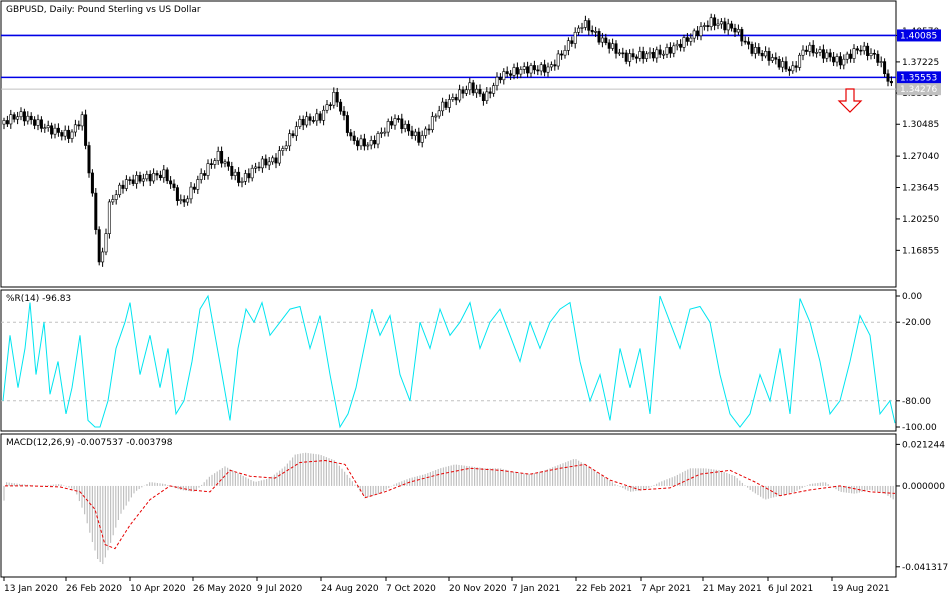 This screenshot has height=604, width=950. What do you see at coordinates (920, 157) in the screenshot?
I see `price-tick-label: 1.27040` at bounding box center [920, 157].